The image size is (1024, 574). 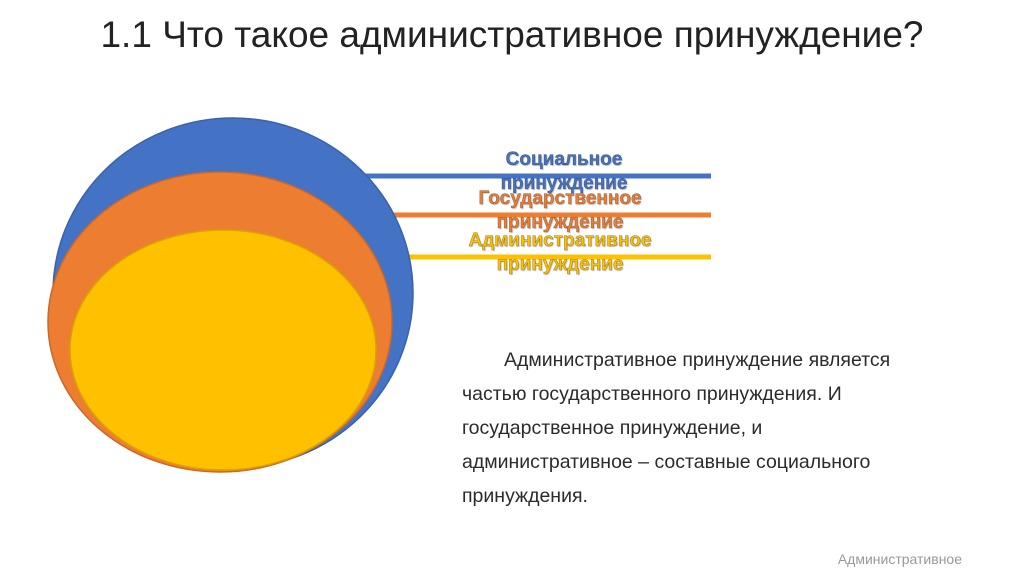 What do you see at coordinates (560, 199) in the screenshot?
I see `state-label-line1: Государственное` at bounding box center [560, 199].